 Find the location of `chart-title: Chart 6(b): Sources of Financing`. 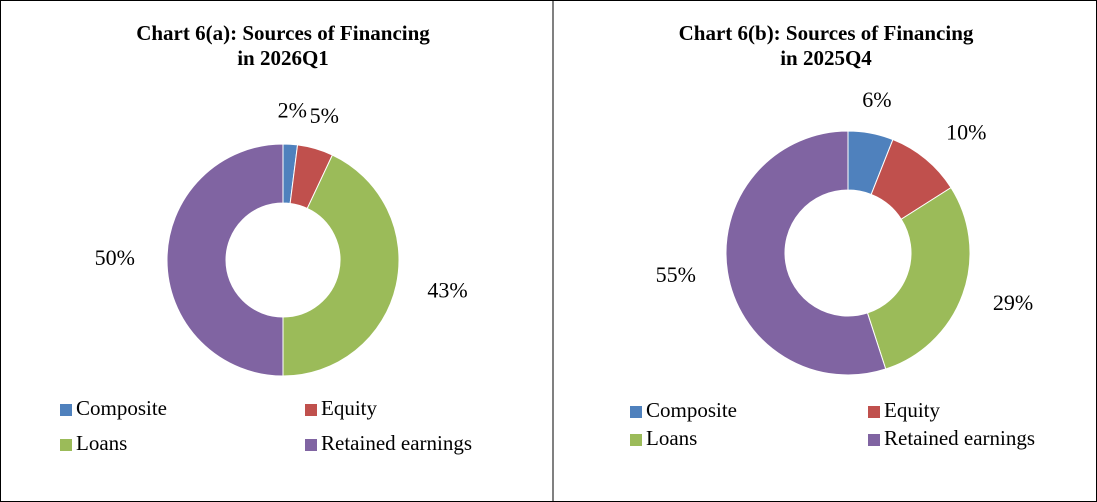

chart-title: Chart 6(b): Sources of Financing is located at coordinates (826, 33).